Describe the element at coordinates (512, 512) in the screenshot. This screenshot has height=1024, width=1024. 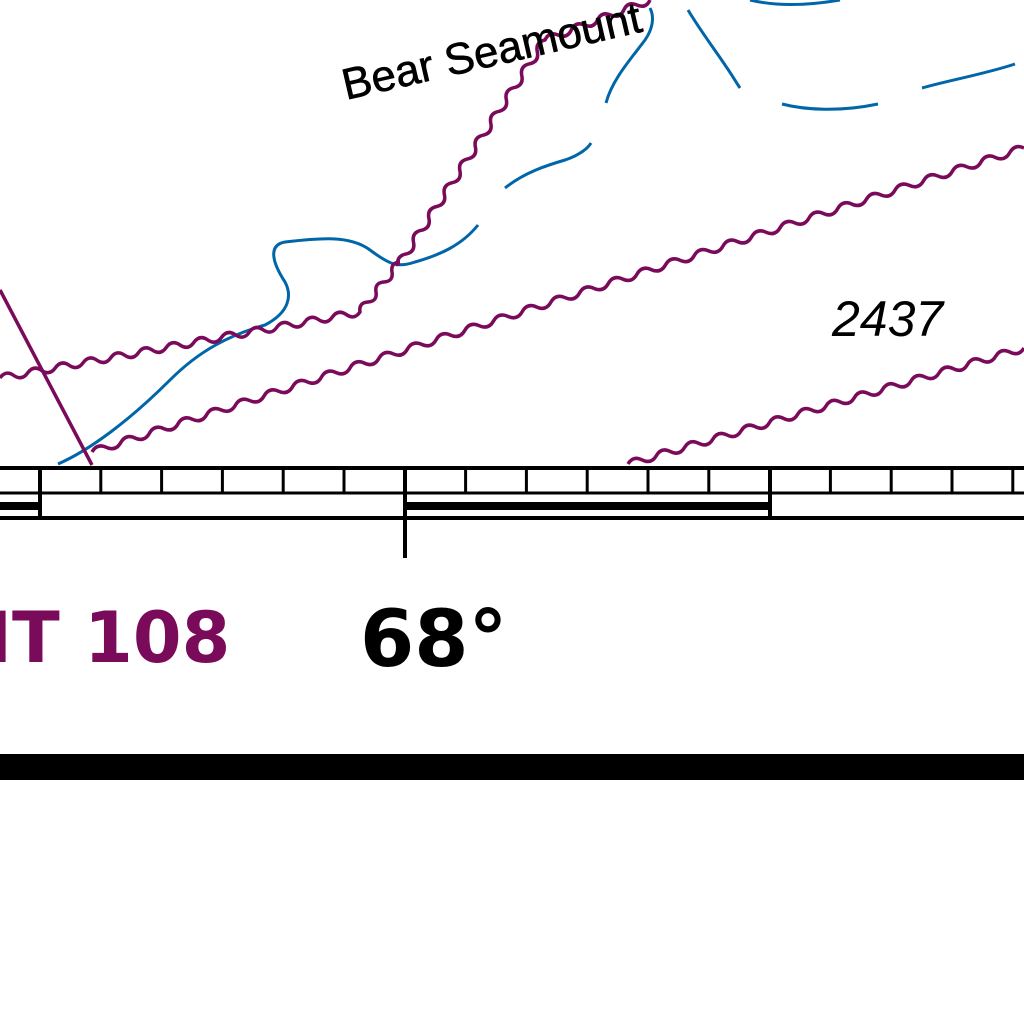
I see `latitude-scale` at that location.